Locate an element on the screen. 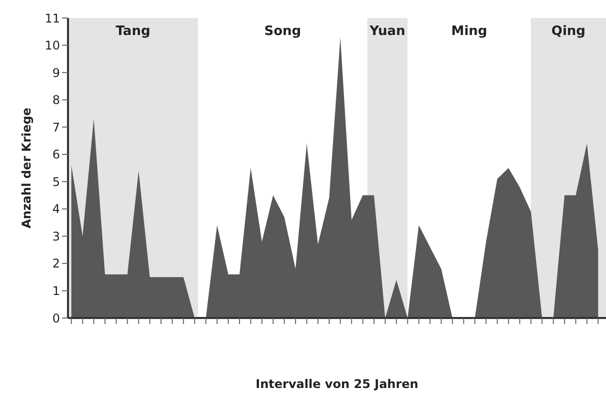  y-tick-label: 4 is located at coordinates (56, 209).